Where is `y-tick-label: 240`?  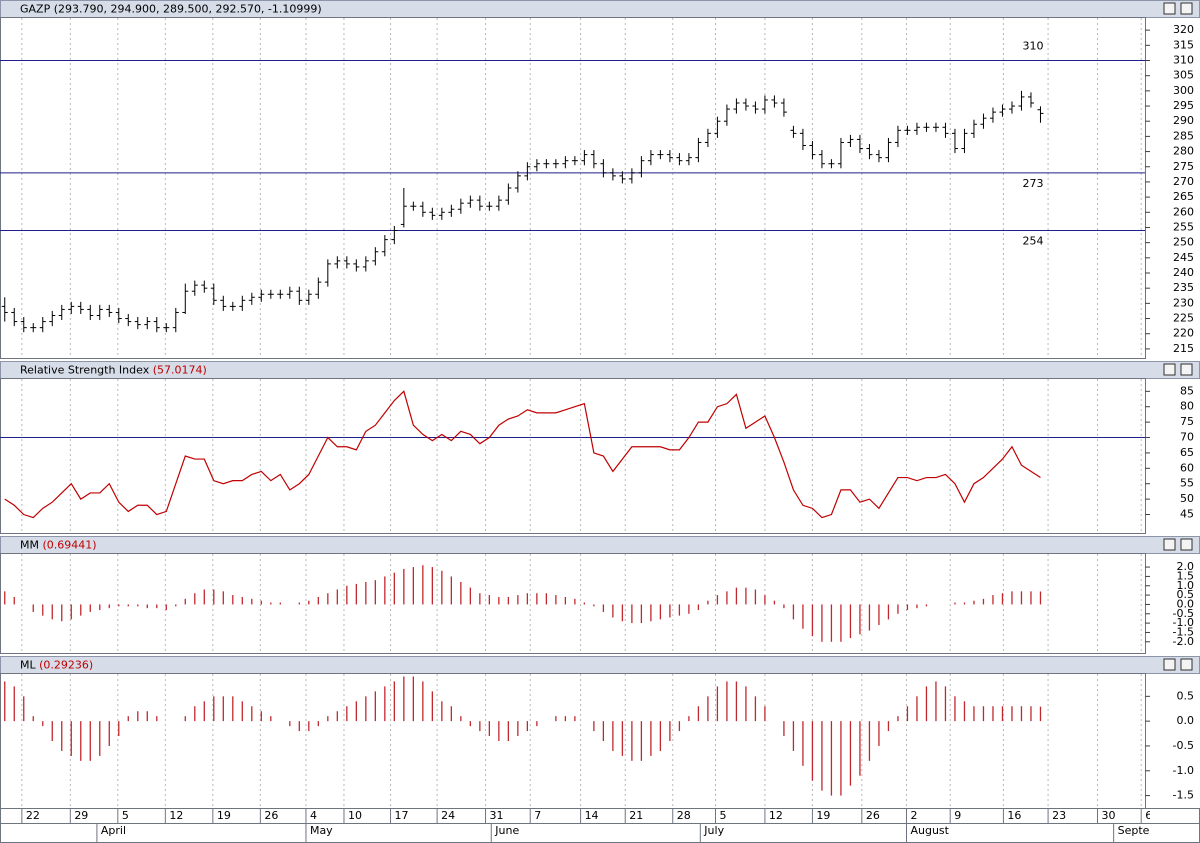 y-tick-label: 240 is located at coordinates (1183, 272).